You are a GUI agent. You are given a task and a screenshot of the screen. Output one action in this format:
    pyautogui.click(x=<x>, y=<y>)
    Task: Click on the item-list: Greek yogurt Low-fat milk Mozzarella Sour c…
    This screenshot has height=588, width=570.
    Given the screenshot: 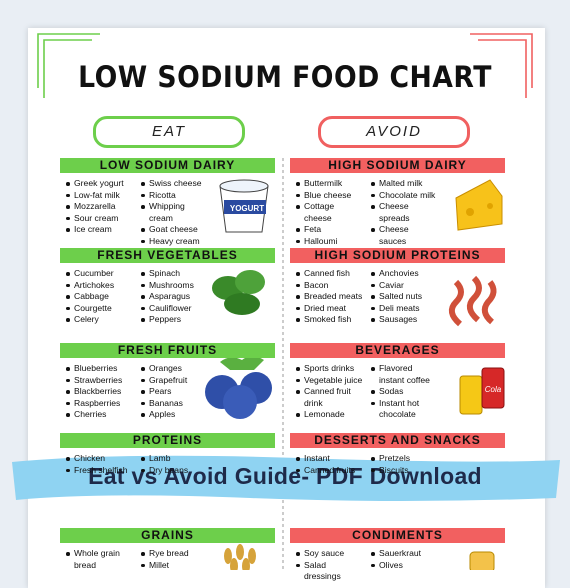 What is the action you would take?
    pyautogui.click(x=99, y=207)
    